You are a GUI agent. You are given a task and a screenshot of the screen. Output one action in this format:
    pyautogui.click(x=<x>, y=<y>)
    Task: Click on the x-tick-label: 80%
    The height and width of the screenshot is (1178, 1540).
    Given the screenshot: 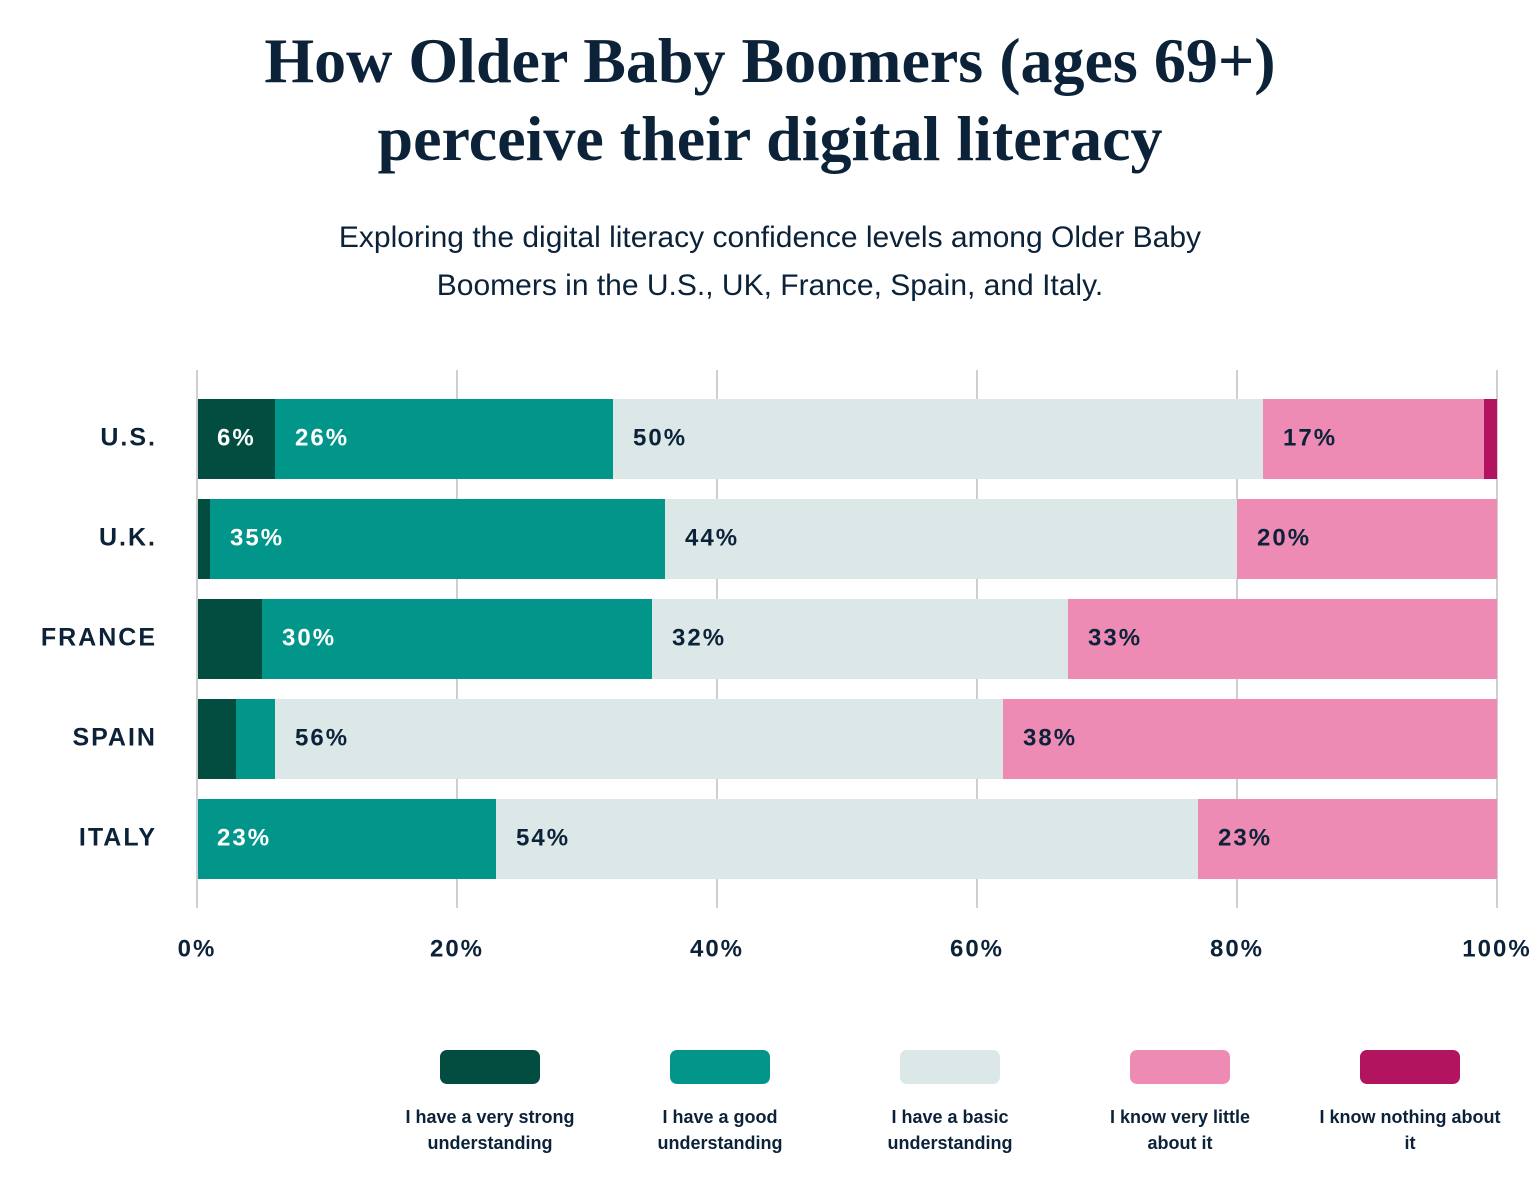 What is the action you would take?
    pyautogui.click(x=1237, y=948)
    